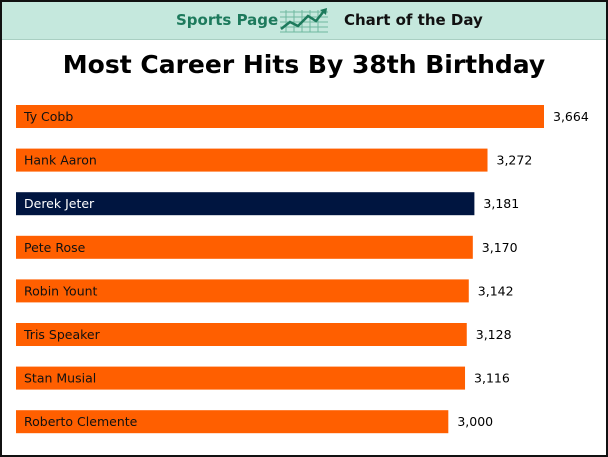 The height and width of the screenshot is (457, 608). What do you see at coordinates (62, 334) in the screenshot?
I see `category-label: Tris Speaker` at bounding box center [62, 334].